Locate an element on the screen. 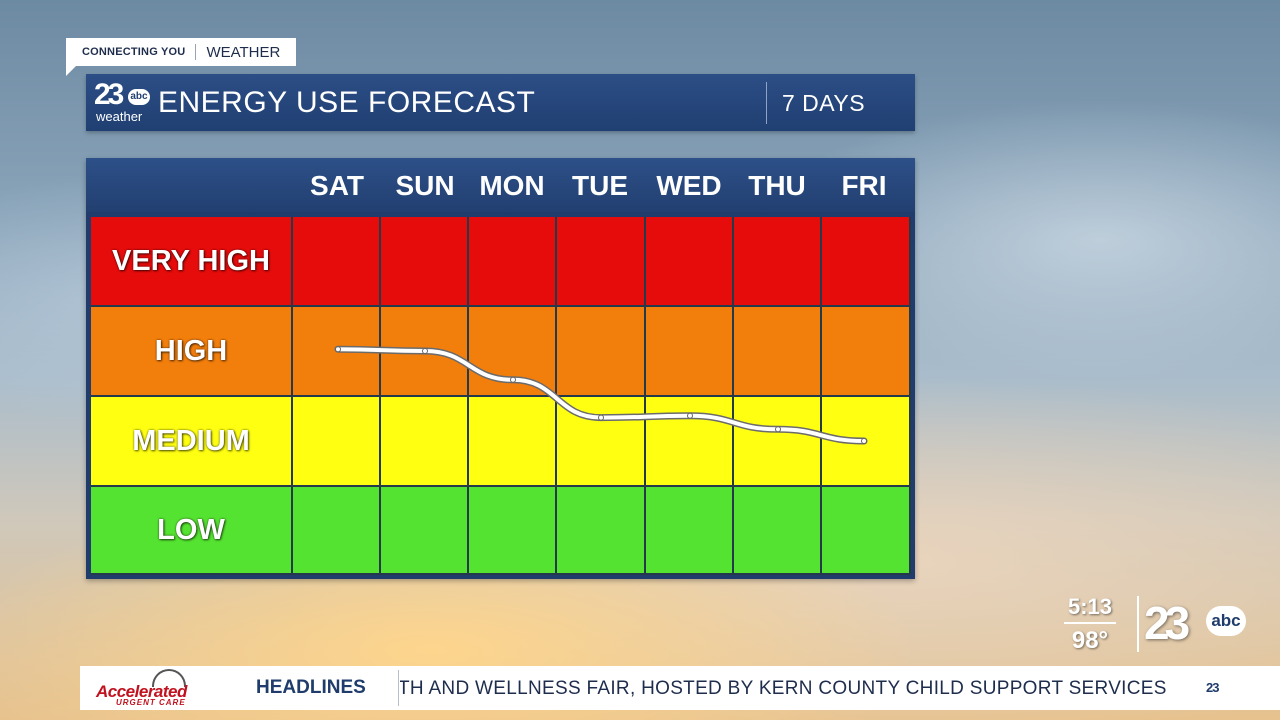 Image resolution: width=1280 pixels, height=720 pixels. level-label-low: LOW is located at coordinates (192, 531).